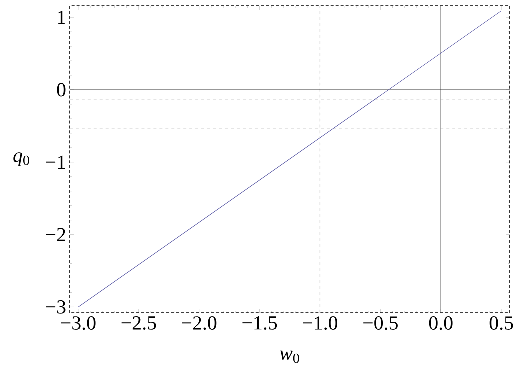 This screenshot has height=389, width=520. Describe the element at coordinates (22, 159) in the screenshot. I see `y-axis-title: q$_{0}$` at that location.